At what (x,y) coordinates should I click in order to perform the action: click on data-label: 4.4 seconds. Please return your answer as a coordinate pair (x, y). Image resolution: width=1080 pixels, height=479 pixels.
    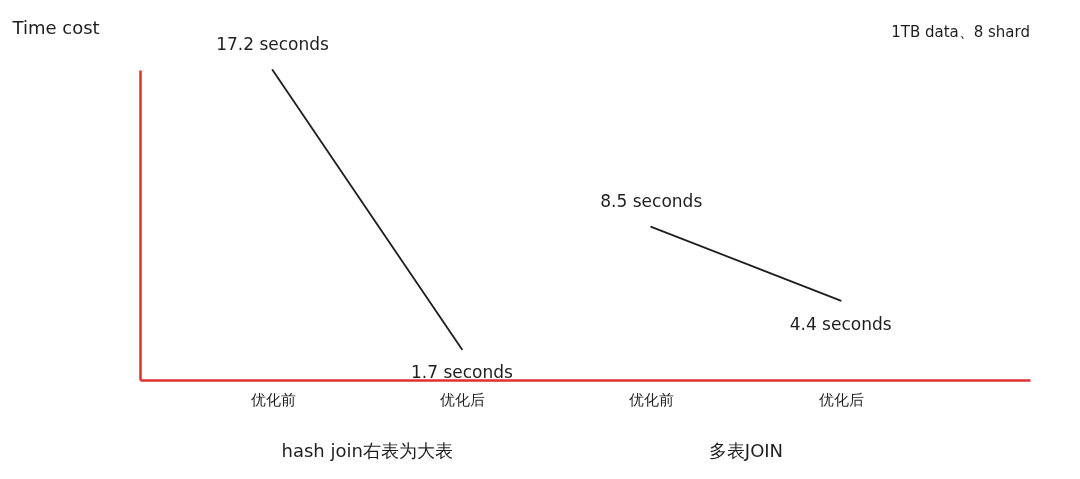
    Looking at the image, I should click on (840, 323).